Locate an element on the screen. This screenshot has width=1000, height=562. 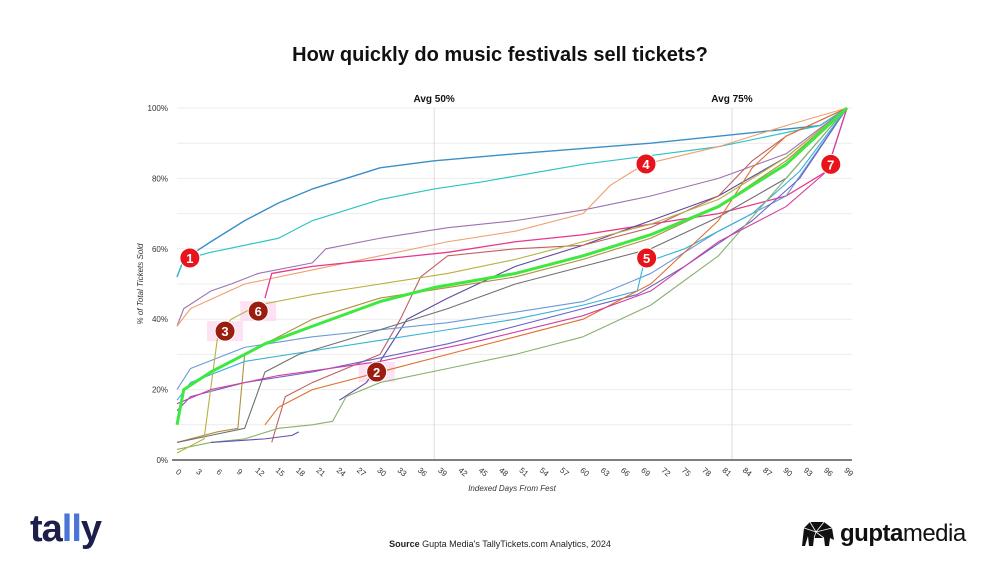
x-tick-label: 3 is located at coordinates (199, 472).